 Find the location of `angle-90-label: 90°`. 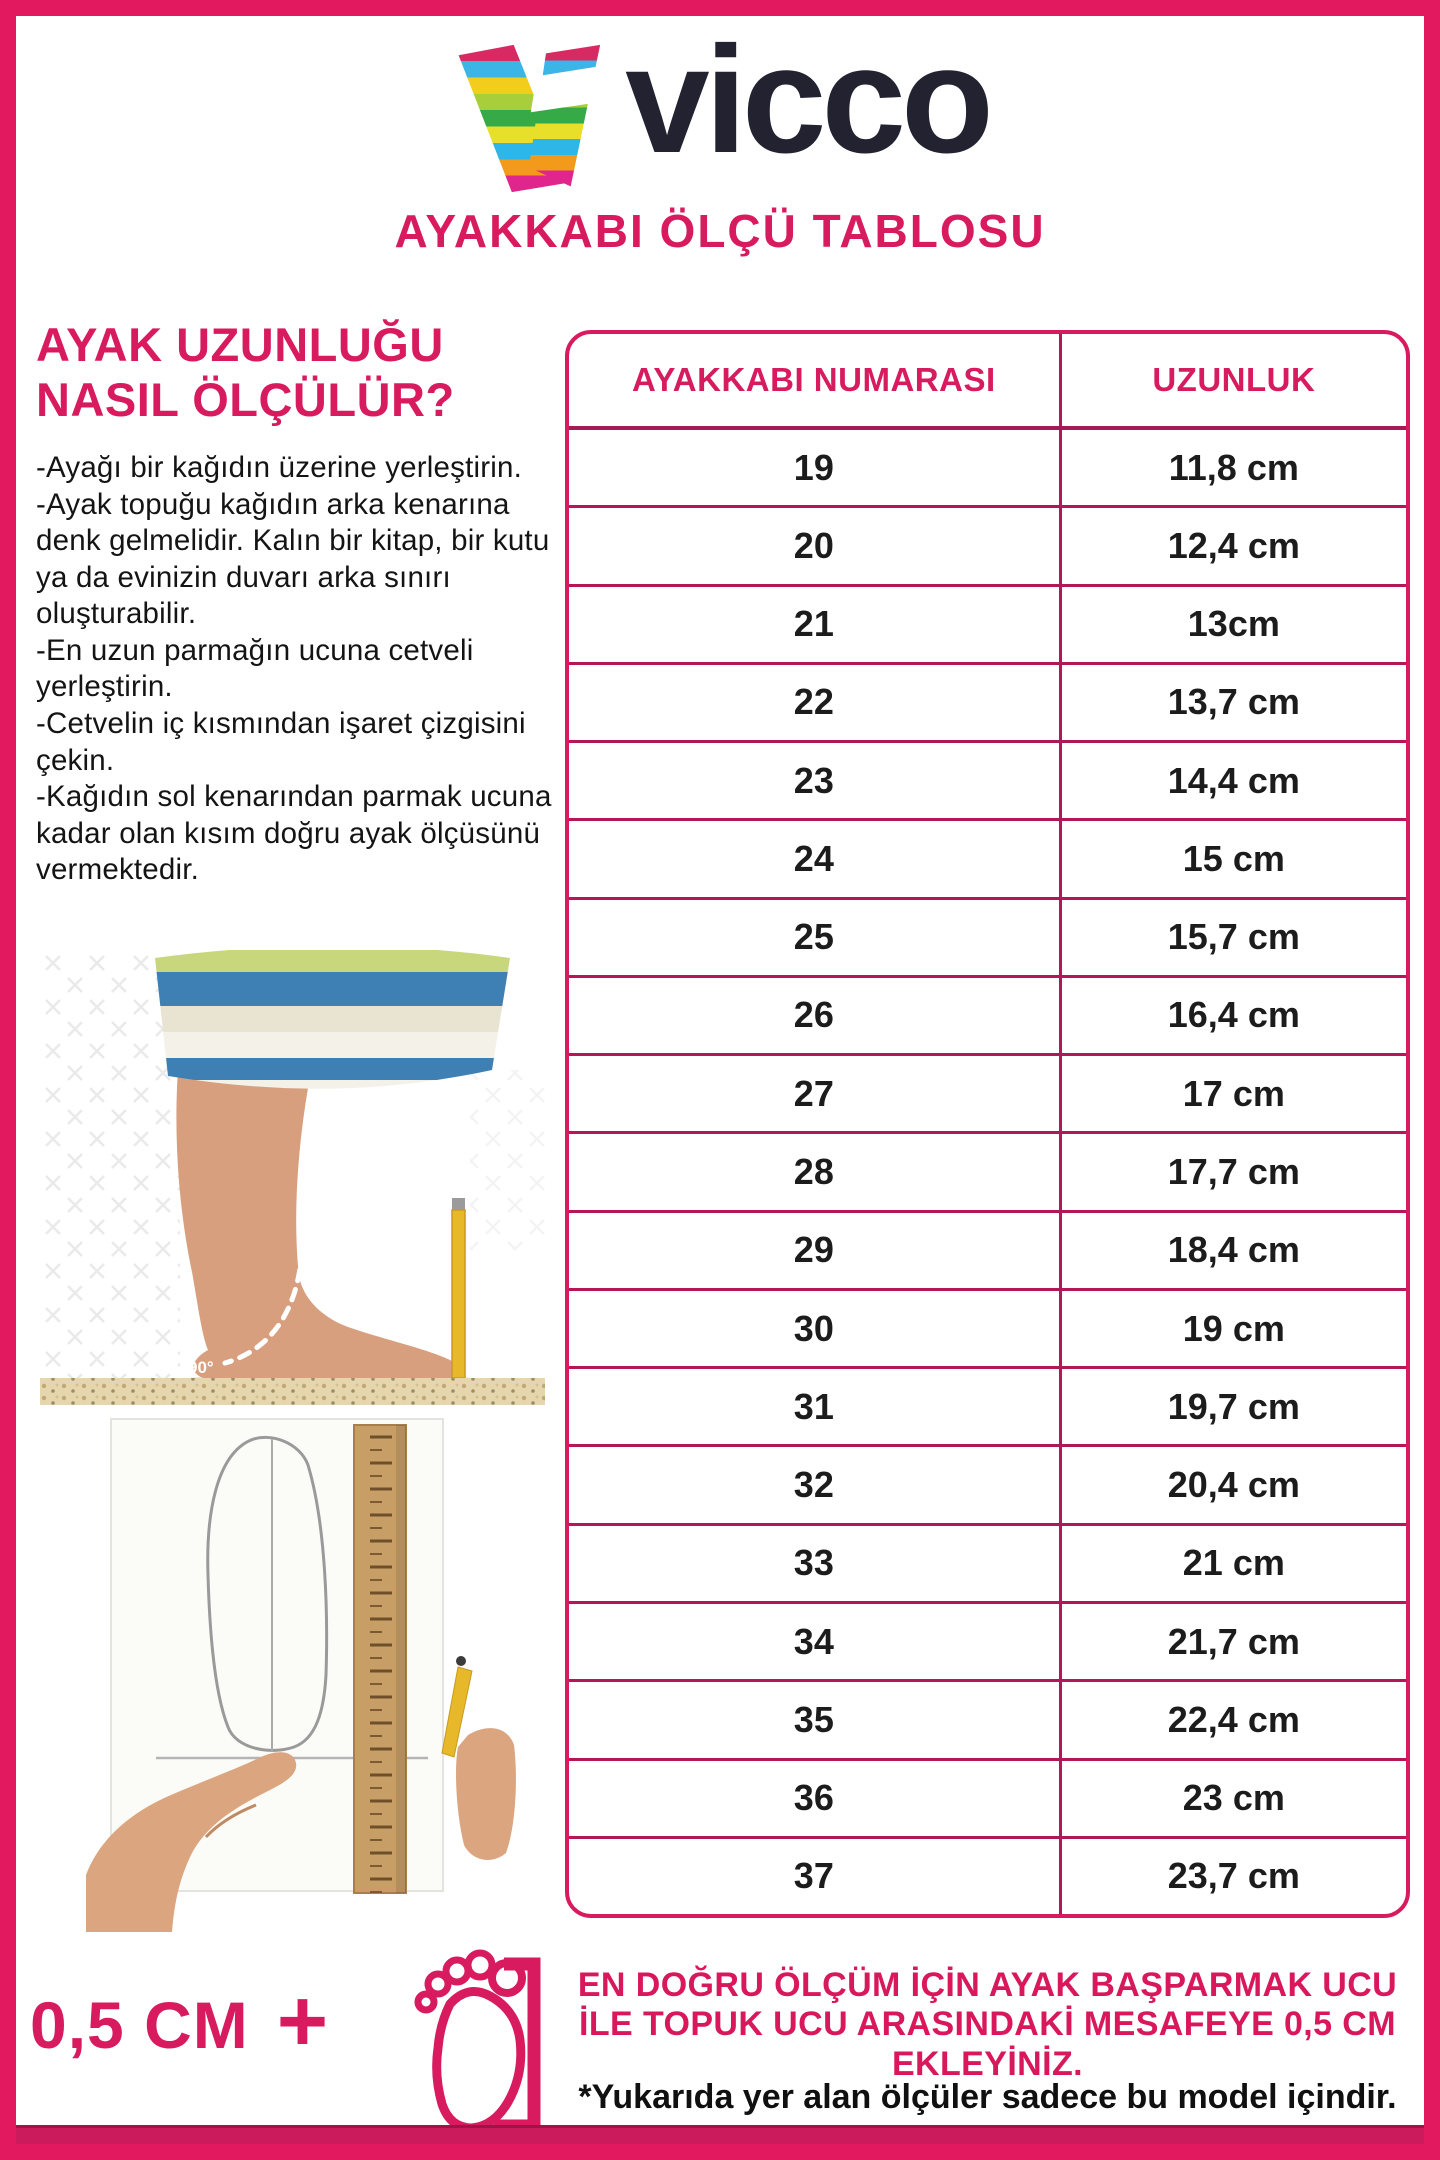

angle-90-label: 90° is located at coordinates (201, 1367).